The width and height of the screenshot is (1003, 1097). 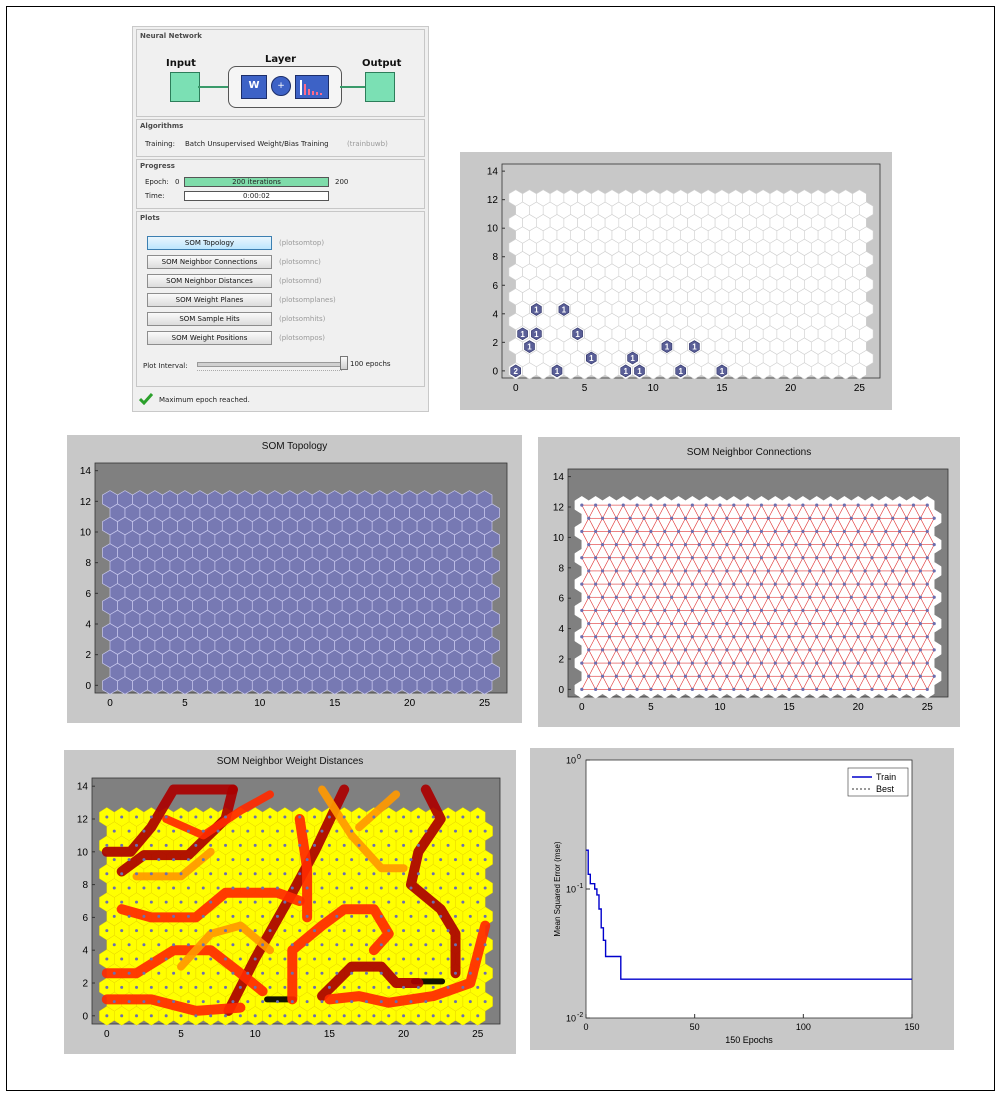 I want to click on som-sample-hits-button: SOM Sample Hits, so click(x=209, y=319).